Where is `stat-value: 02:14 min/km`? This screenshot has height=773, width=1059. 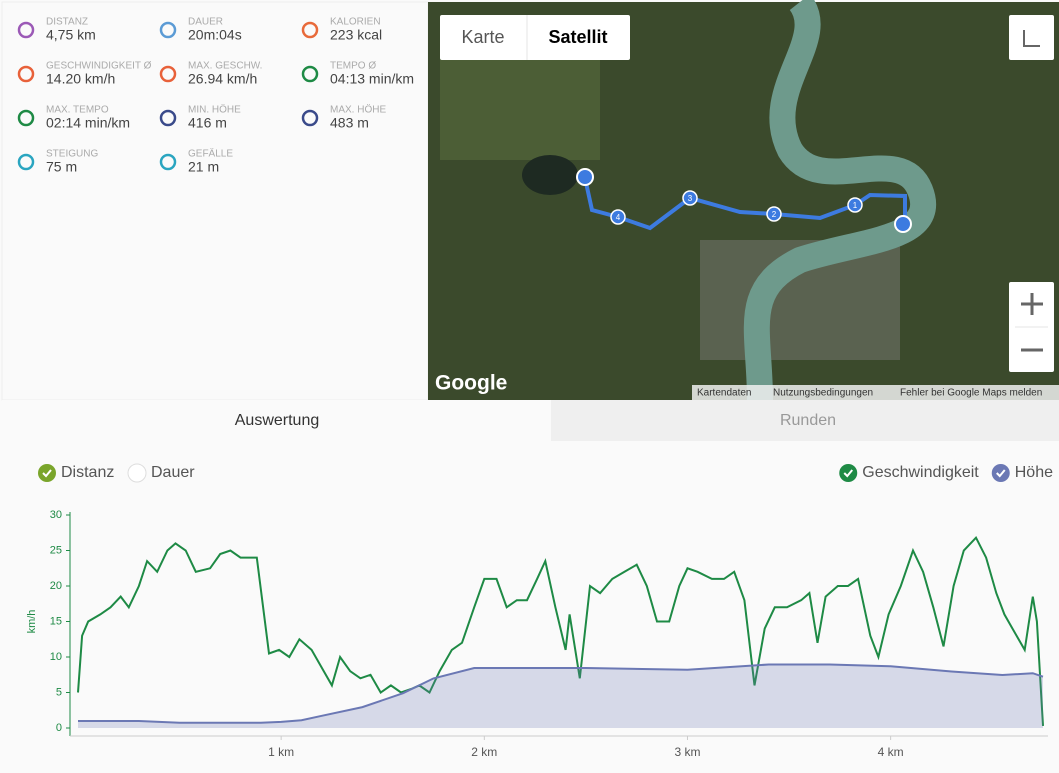 stat-value: 02:14 min/km is located at coordinates (88, 123).